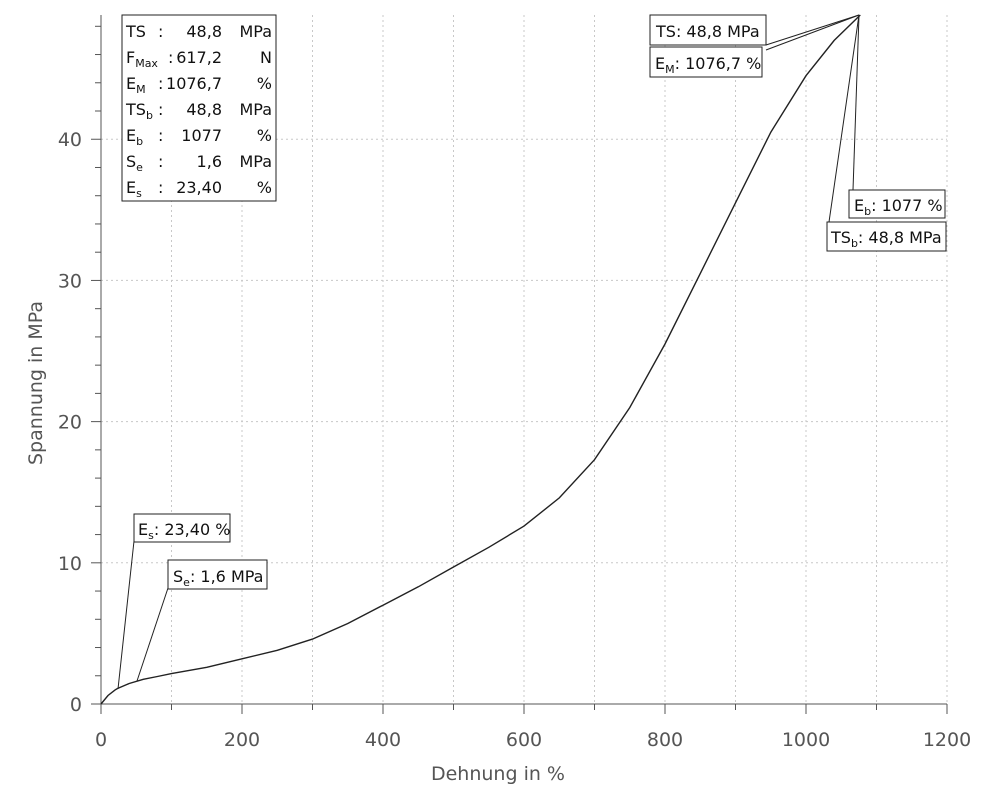 This screenshot has width=982, height=800. Describe the element at coordinates (70, 423) in the screenshot. I see `y-tick-label: 20` at that location.